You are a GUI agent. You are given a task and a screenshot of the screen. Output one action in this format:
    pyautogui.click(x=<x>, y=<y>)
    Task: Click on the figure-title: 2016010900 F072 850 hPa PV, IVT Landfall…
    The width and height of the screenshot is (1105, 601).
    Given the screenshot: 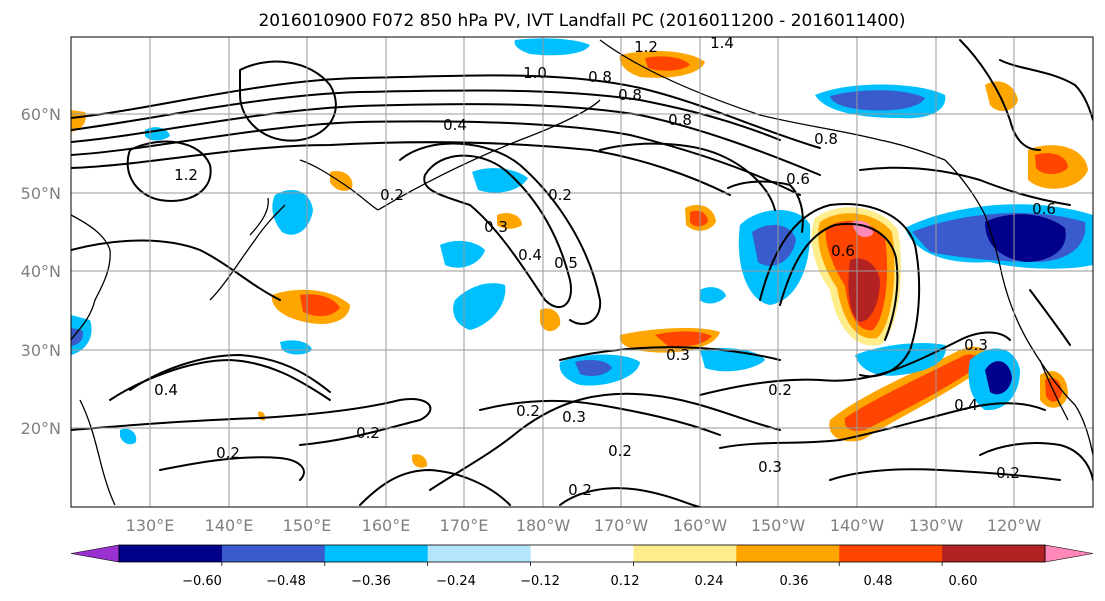 What is the action you would take?
    pyautogui.click(x=581, y=21)
    